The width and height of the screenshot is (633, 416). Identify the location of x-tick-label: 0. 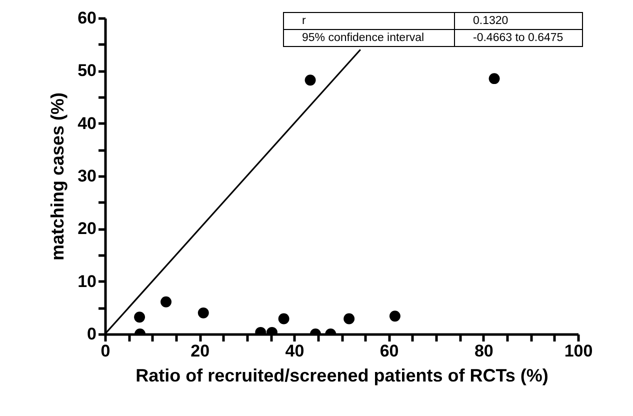
(105, 351).